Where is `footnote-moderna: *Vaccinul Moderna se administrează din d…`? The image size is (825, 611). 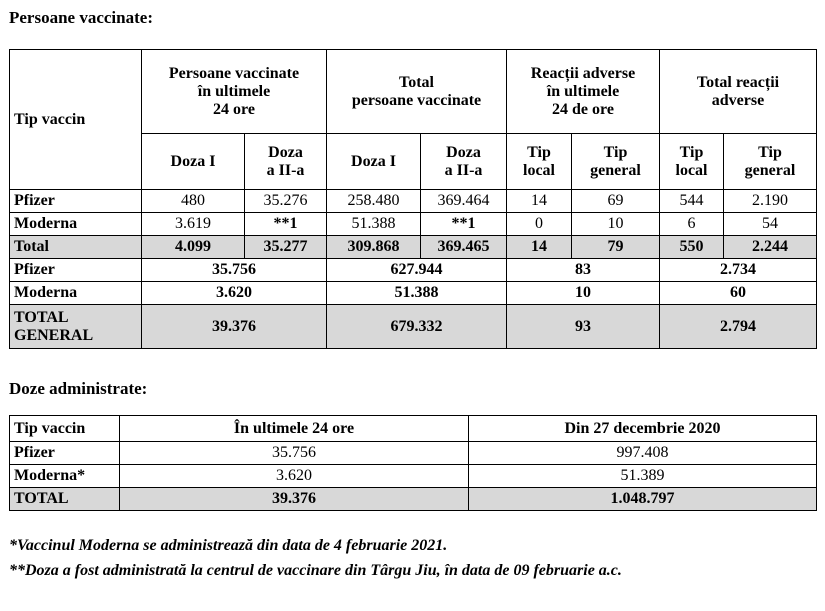 footnote-moderna: *Vaccinul Moderna se administrează din d… is located at coordinates (228, 545).